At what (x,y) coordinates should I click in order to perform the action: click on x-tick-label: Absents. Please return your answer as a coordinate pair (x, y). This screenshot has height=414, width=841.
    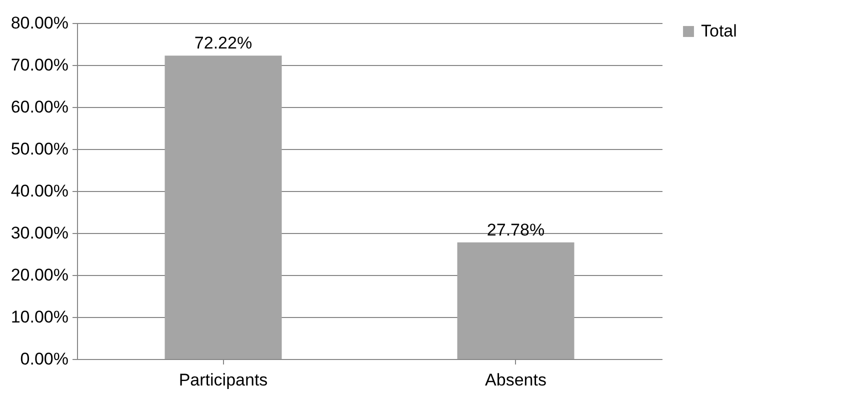
    Looking at the image, I should click on (515, 380).